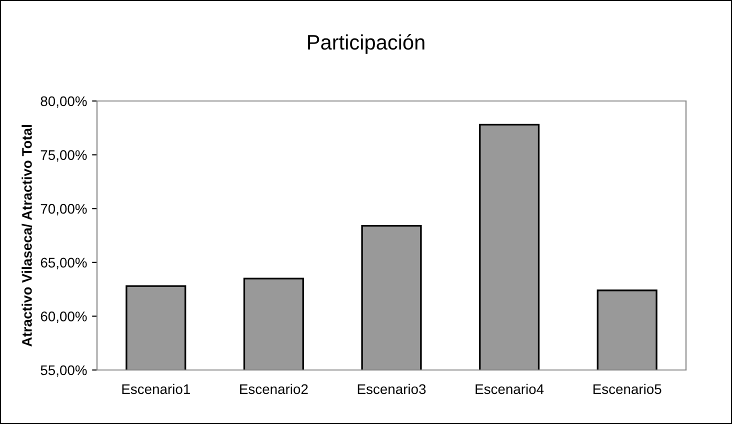 The height and width of the screenshot is (424, 732). What do you see at coordinates (63, 156) in the screenshot?
I see `y-tick-label: 75,00%` at bounding box center [63, 156].